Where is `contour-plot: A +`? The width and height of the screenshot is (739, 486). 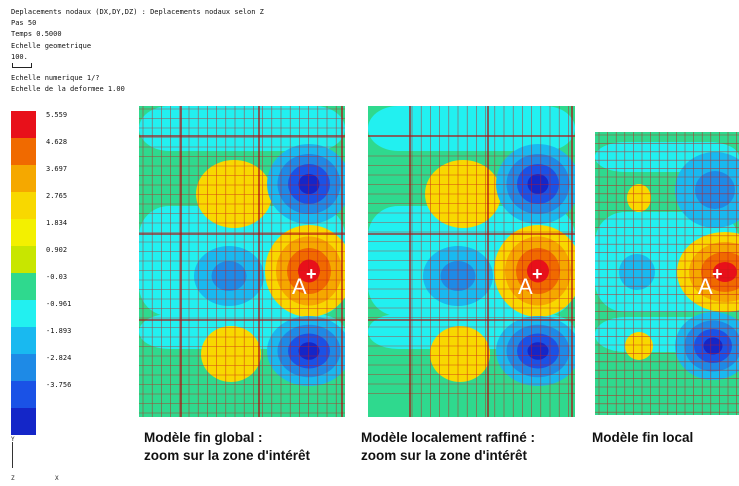
contour-plot: A + is located at coordinates (667, 273).